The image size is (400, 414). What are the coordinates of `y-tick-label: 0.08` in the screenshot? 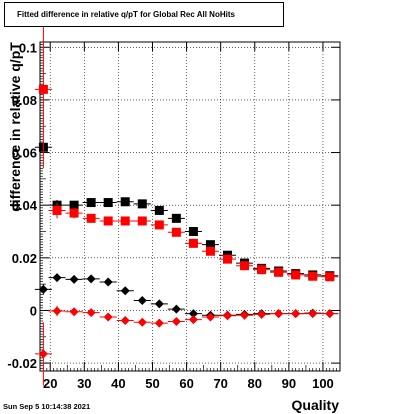 It's located at (24, 100).